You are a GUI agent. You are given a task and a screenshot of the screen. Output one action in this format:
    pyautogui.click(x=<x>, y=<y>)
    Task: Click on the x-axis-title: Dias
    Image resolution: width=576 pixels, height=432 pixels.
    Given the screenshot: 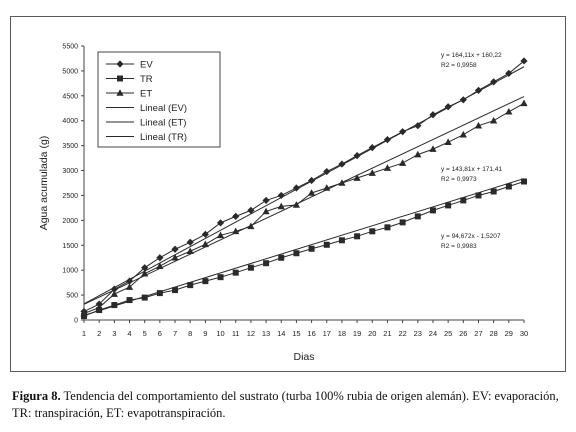 What is the action you would take?
    pyautogui.click(x=303, y=357)
    